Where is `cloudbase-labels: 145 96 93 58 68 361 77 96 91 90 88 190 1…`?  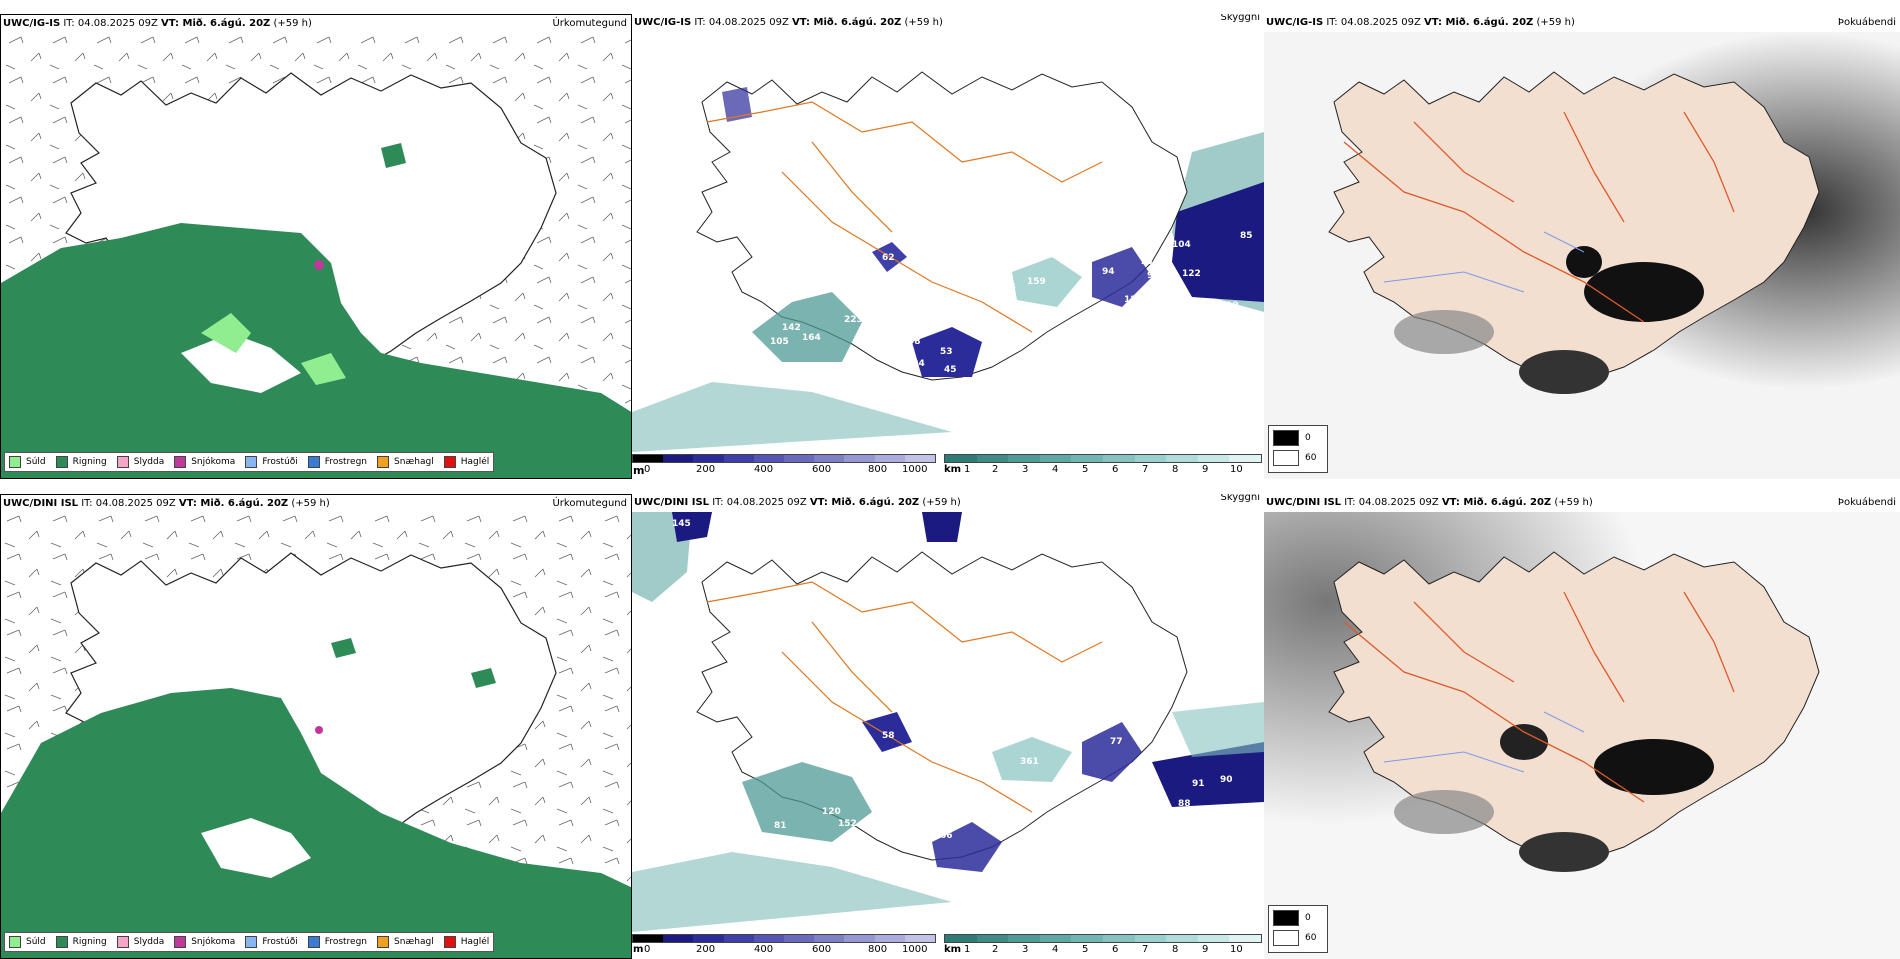 cloudbase-labels: 145 96 93 58 68 361 77 96 91 90 88 190 1… is located at coordinates (952, 700).